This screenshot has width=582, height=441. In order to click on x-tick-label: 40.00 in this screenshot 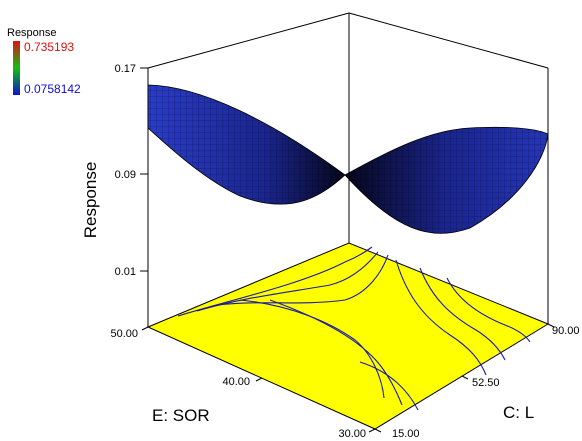, I will do `click(236, 382)`.